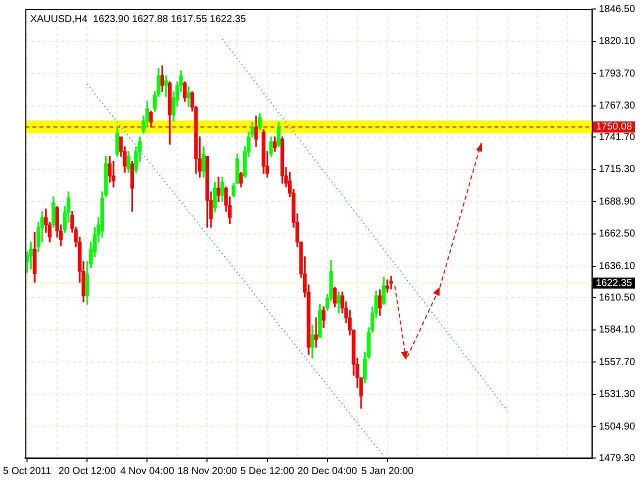 The image size is (640, 480). I want to click on y-tick-label: 1531.30, so click(617, 394).